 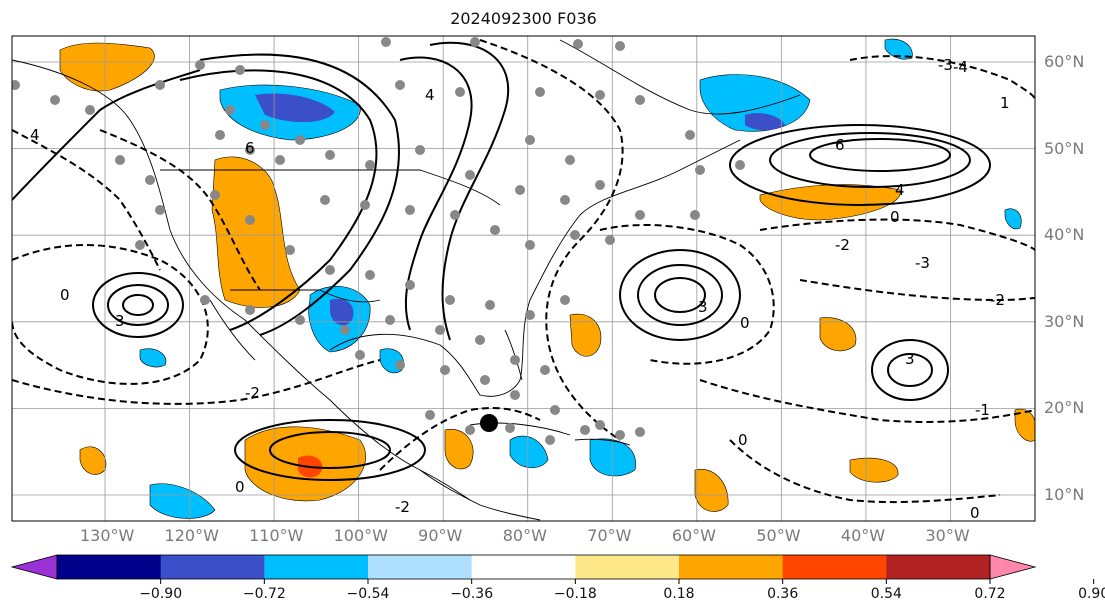 What do you see at coordinates (1064, 61) in the screenshot?
I see `latitude-label: 60°N` at bounding box center [1064, 61].